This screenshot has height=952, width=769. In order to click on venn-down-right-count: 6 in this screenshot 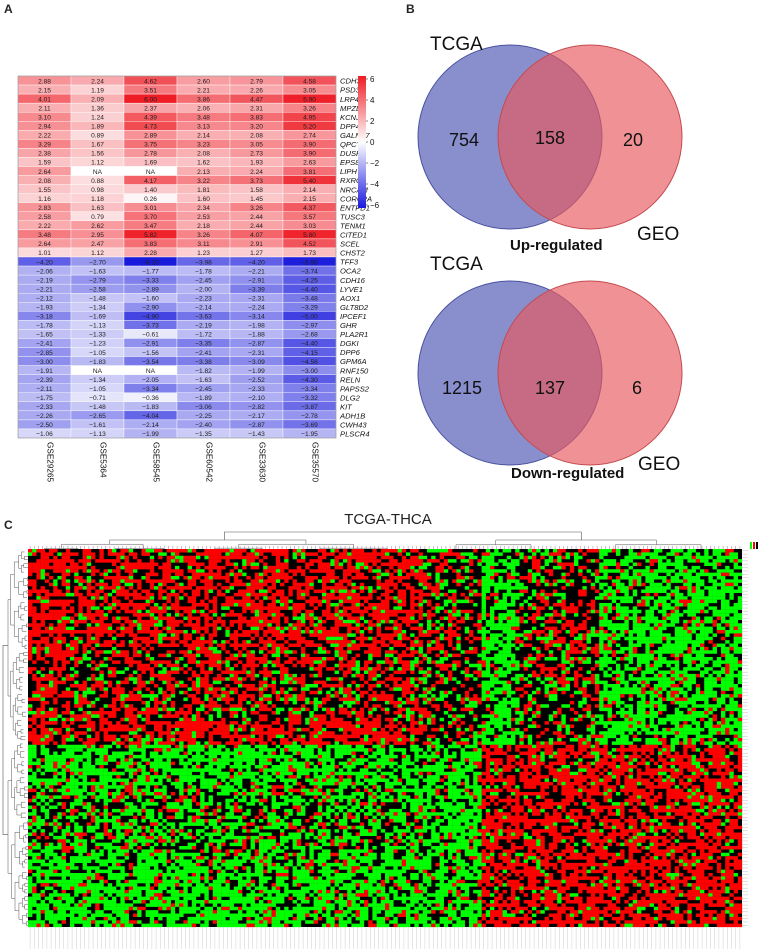, I will do `click(637, 388)`.